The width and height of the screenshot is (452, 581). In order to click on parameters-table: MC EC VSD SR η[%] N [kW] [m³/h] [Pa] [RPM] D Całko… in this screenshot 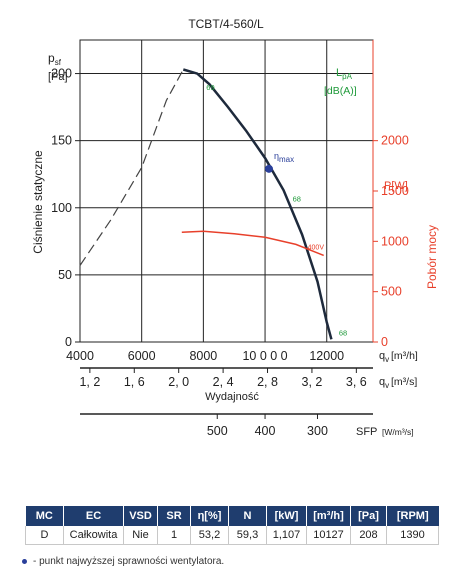, I will do `click(232, 525)`.